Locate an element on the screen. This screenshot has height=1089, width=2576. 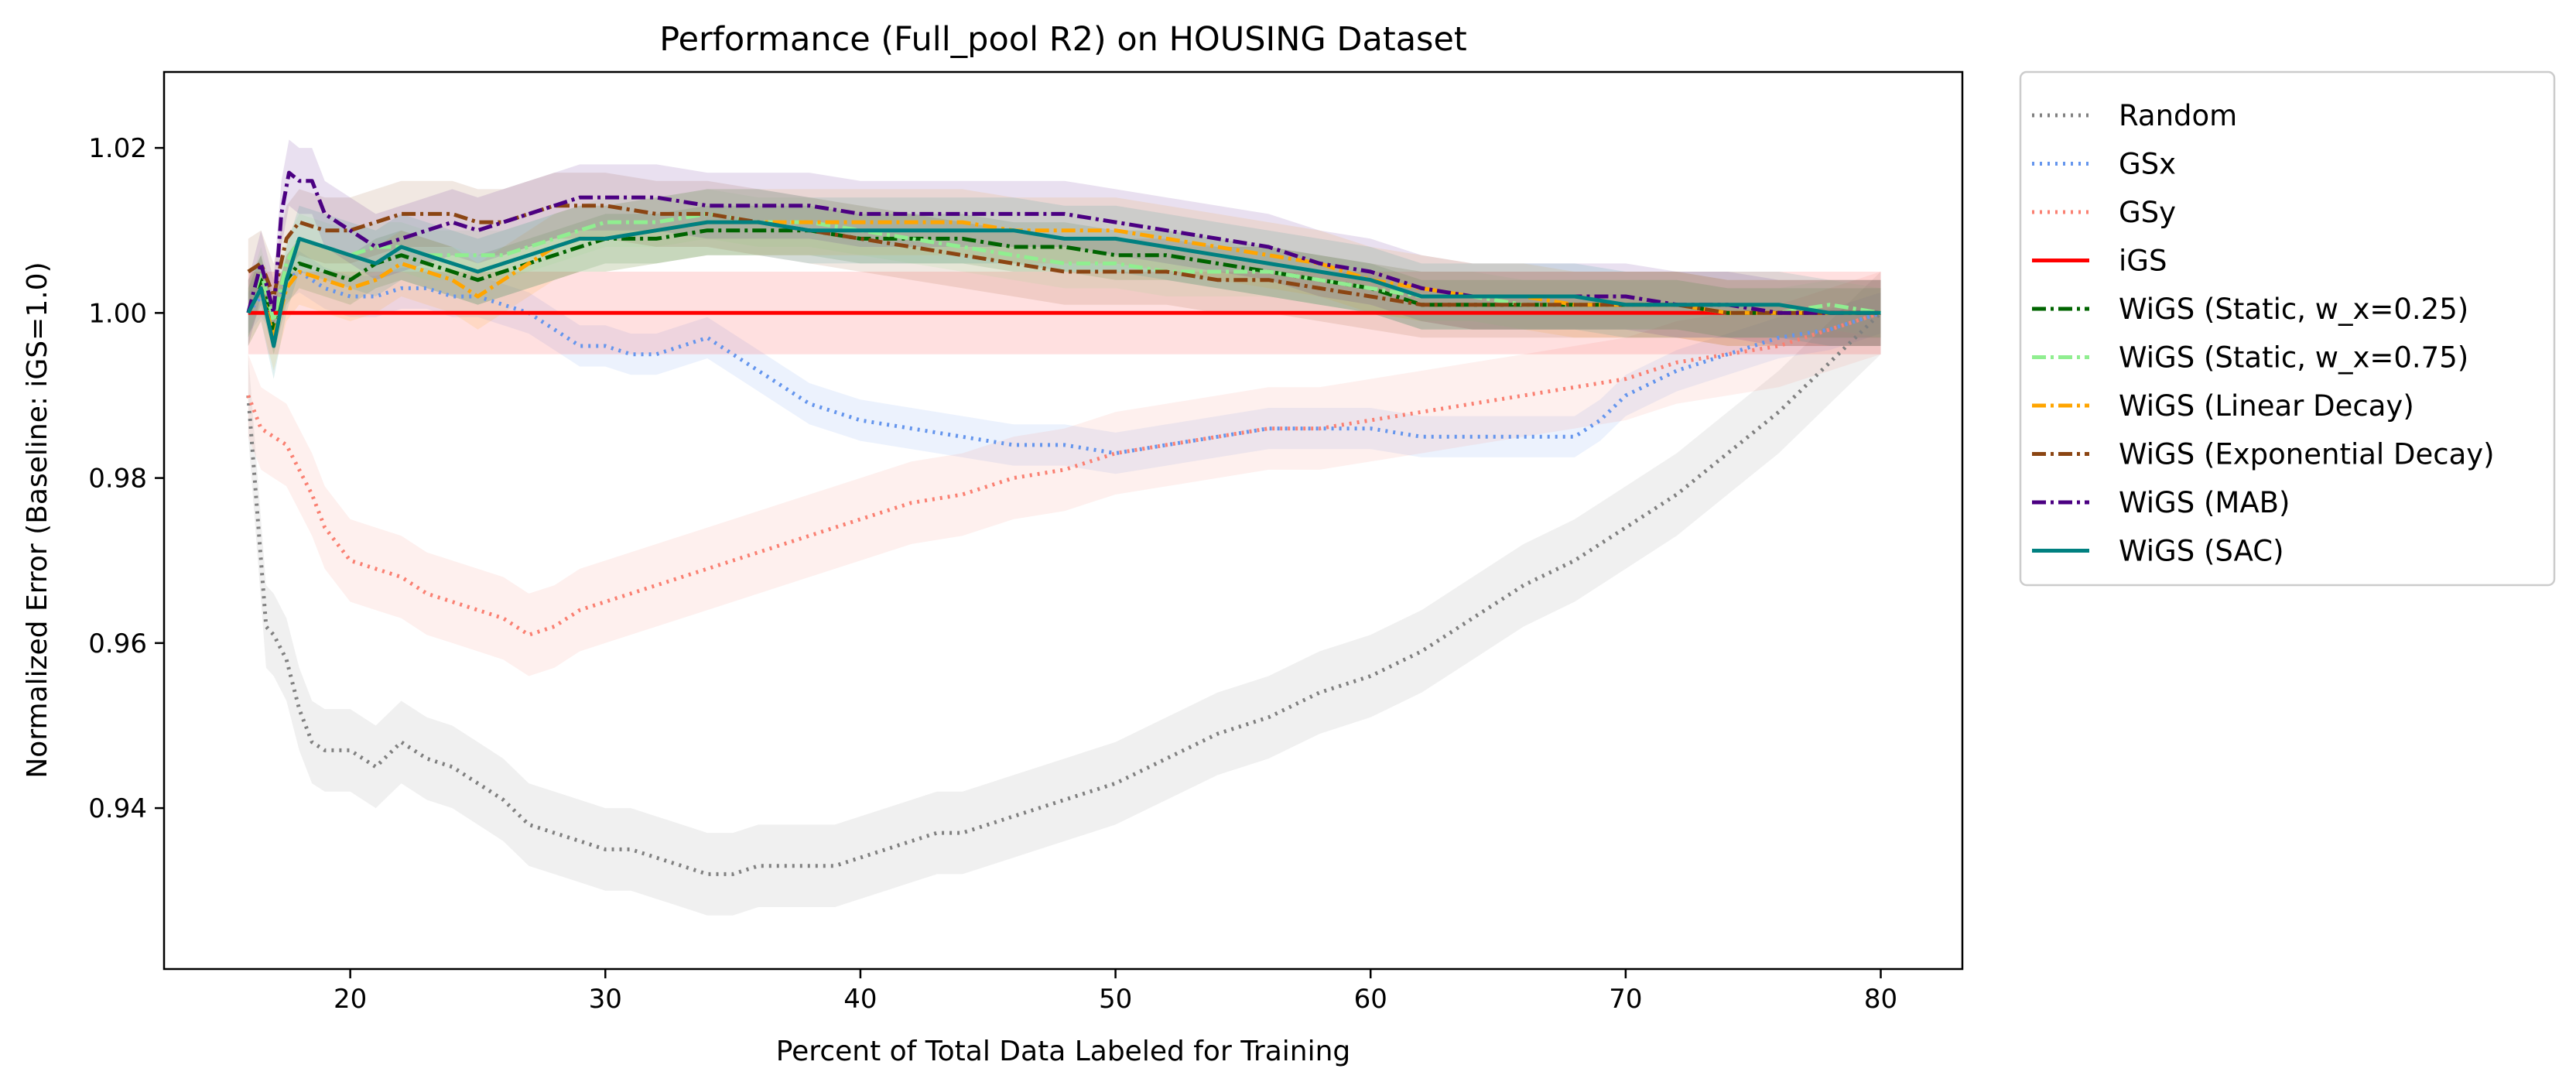
x-tick-label: 50 is located at coordinates (1115, 999).